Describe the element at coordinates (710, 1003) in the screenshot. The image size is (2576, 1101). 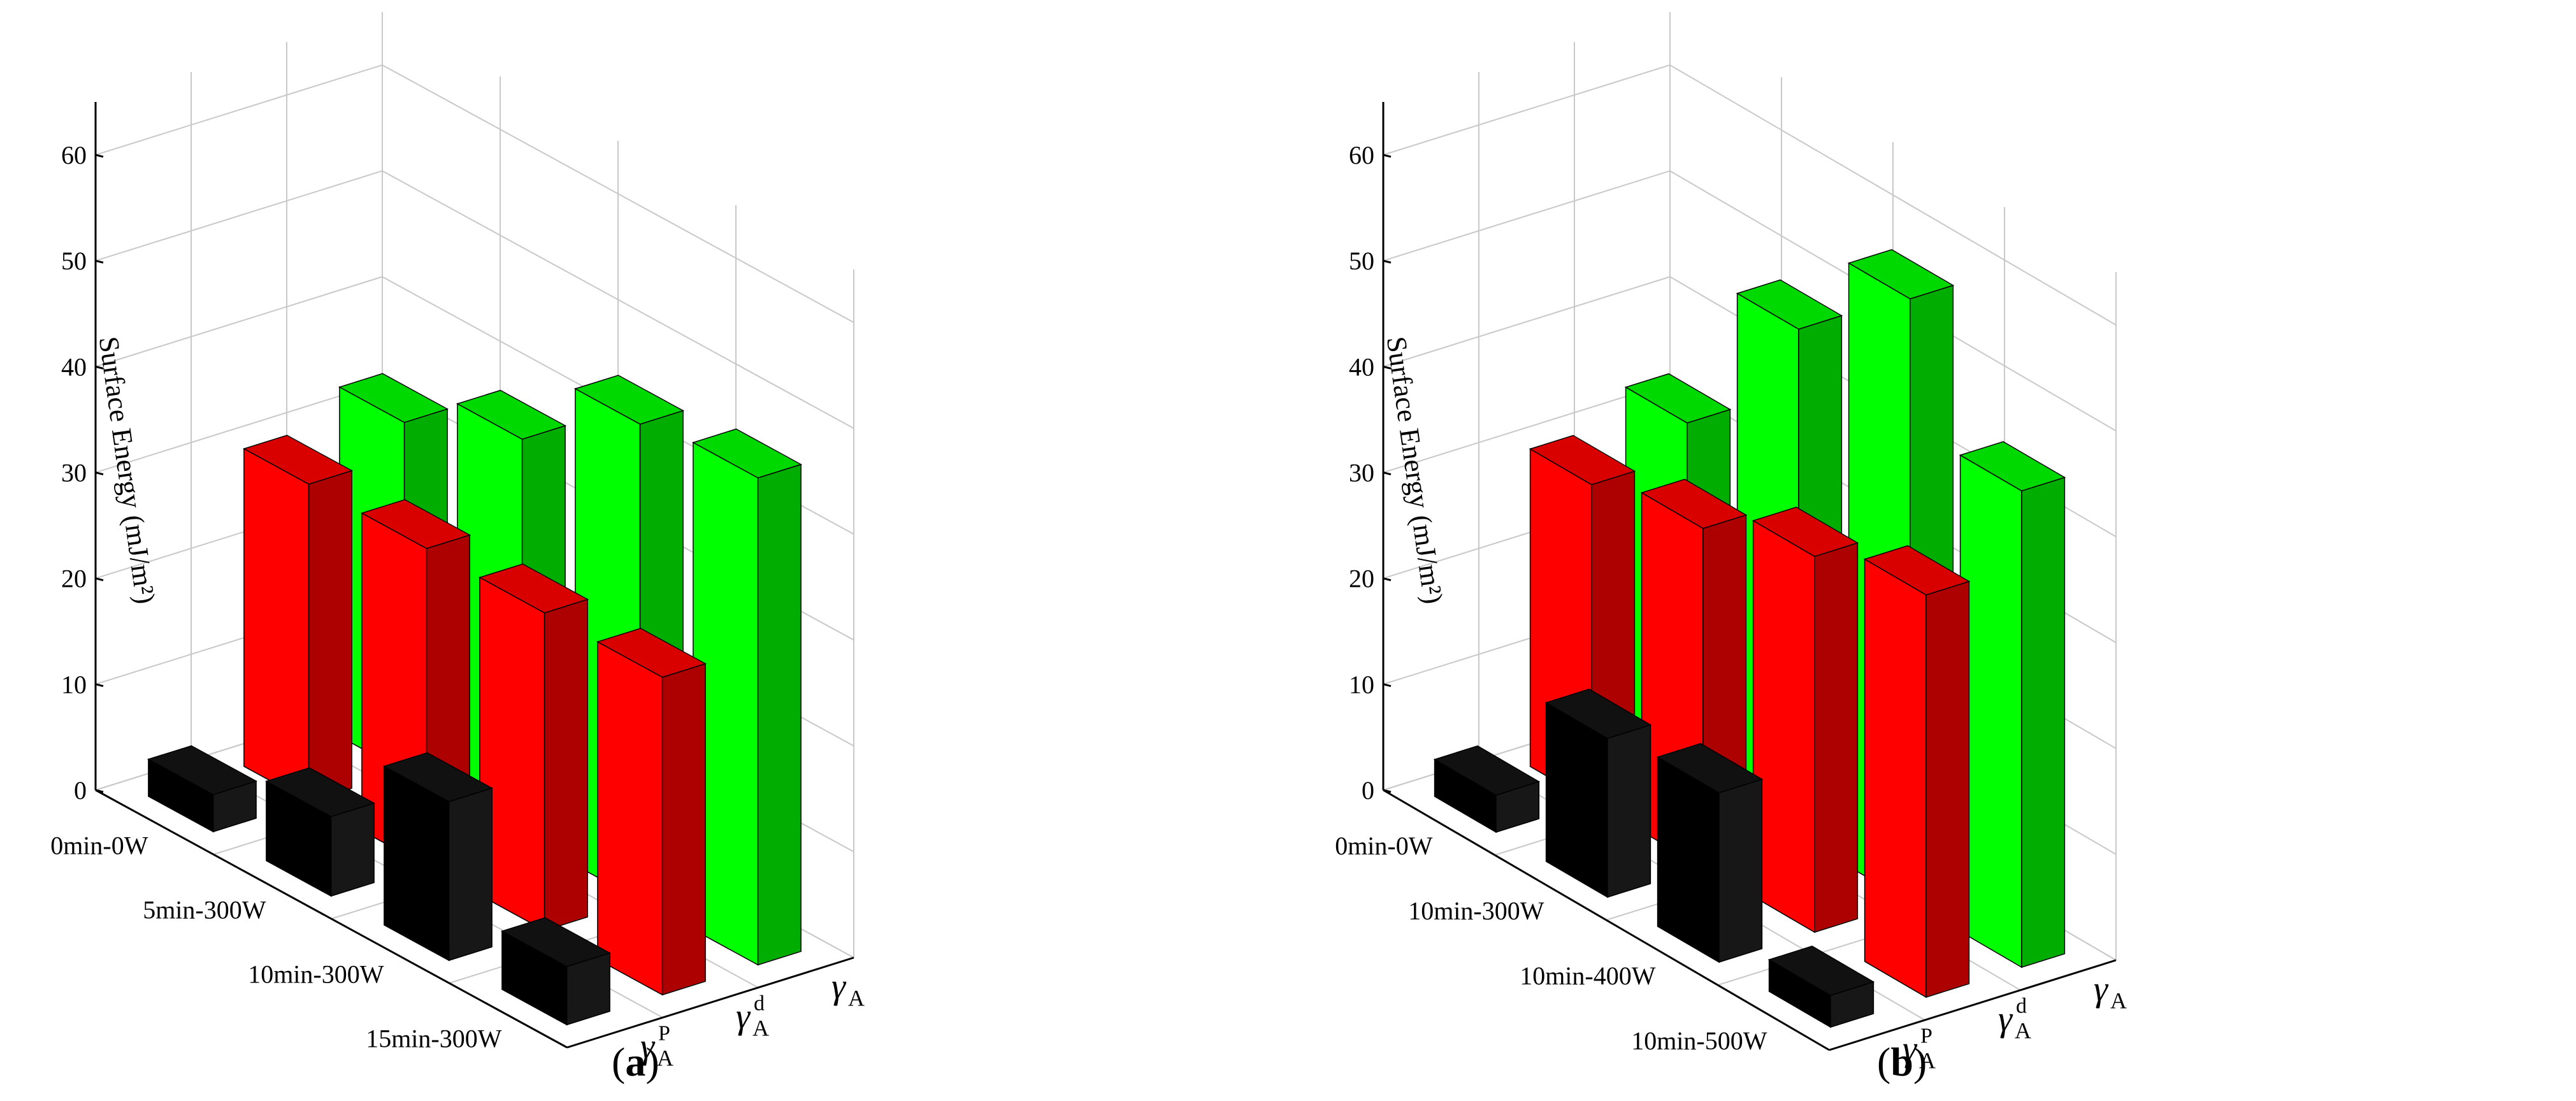
I see `z-axis-line` at that location.